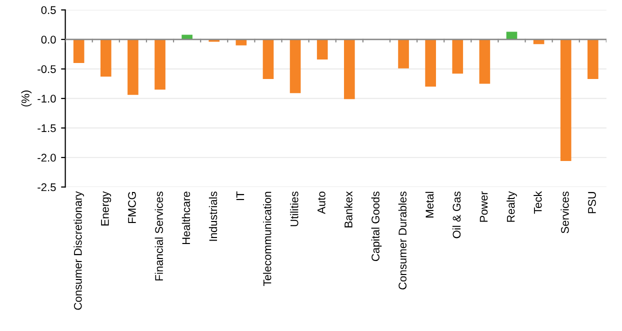 The height and width of the screenshot is (331, 622). Describe the element at coordinates (538, 202) in the screenshot. I see `x-tick-label: Teck` at that location.